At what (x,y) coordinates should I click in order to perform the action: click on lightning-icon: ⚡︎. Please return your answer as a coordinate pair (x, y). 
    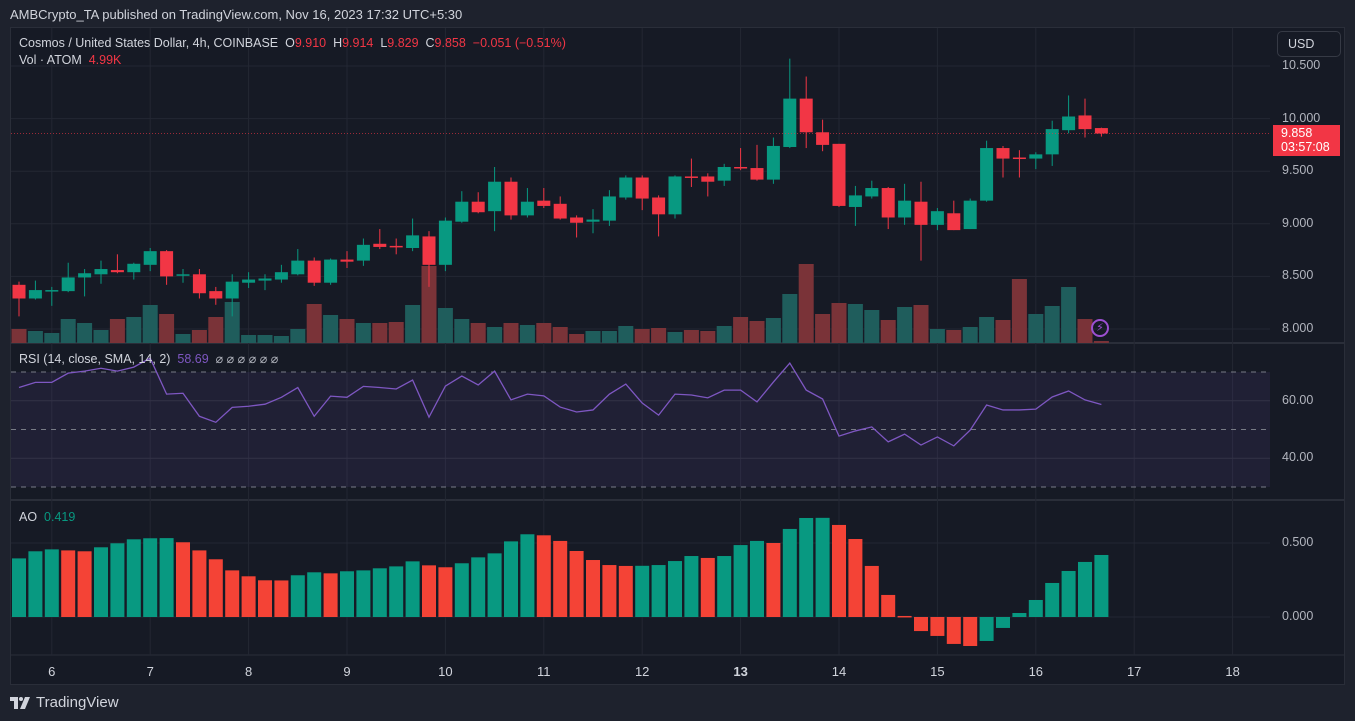
    Looking at the image, I should click on (1100, 328).